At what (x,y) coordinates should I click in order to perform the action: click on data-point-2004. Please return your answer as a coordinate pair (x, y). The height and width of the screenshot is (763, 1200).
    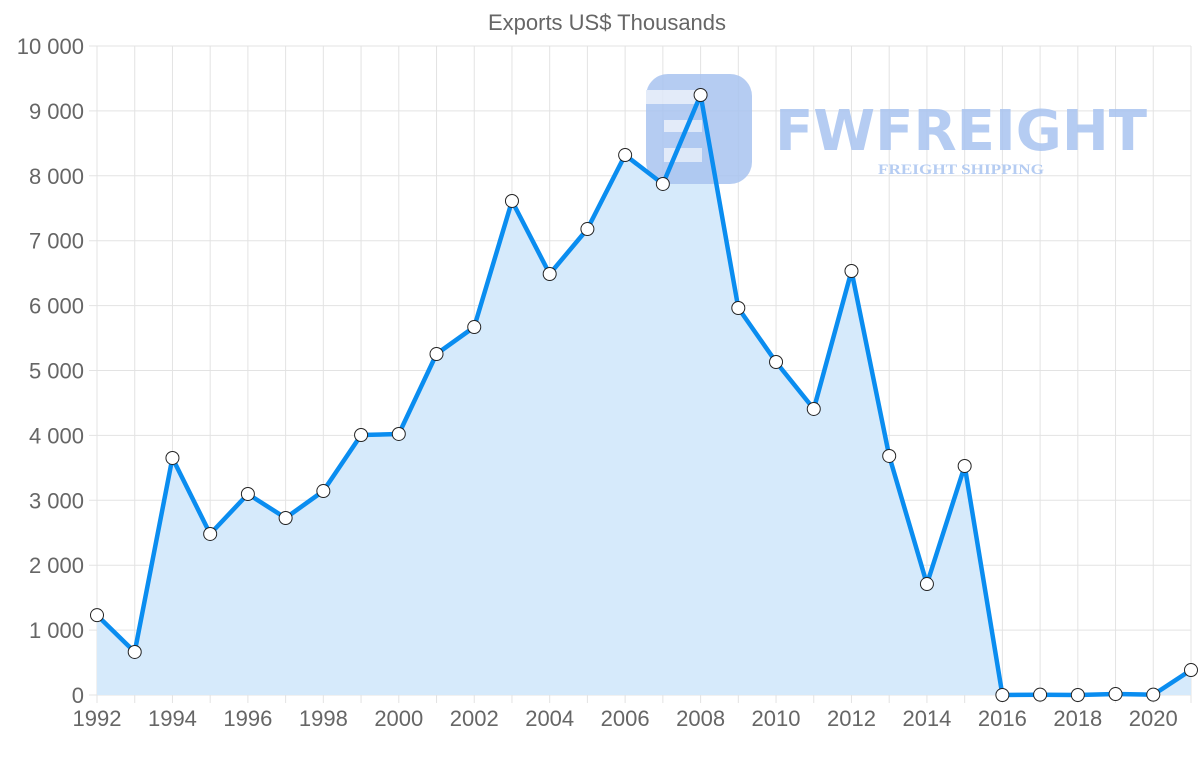
    Looking at the image, I should click on (549, 273).